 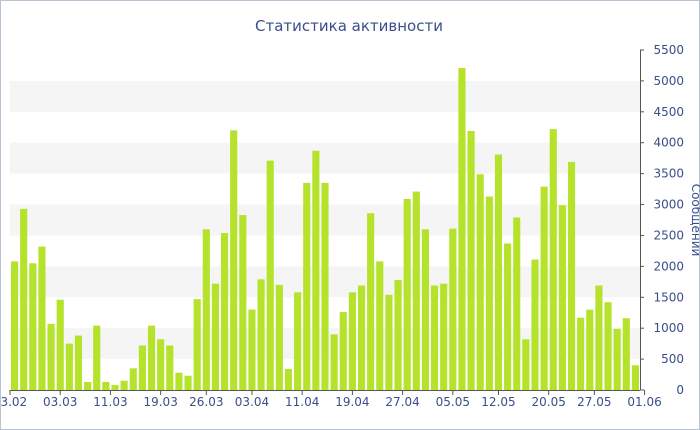 I want to click on x-tick-label: 20.05, so click(x=549, y=402).